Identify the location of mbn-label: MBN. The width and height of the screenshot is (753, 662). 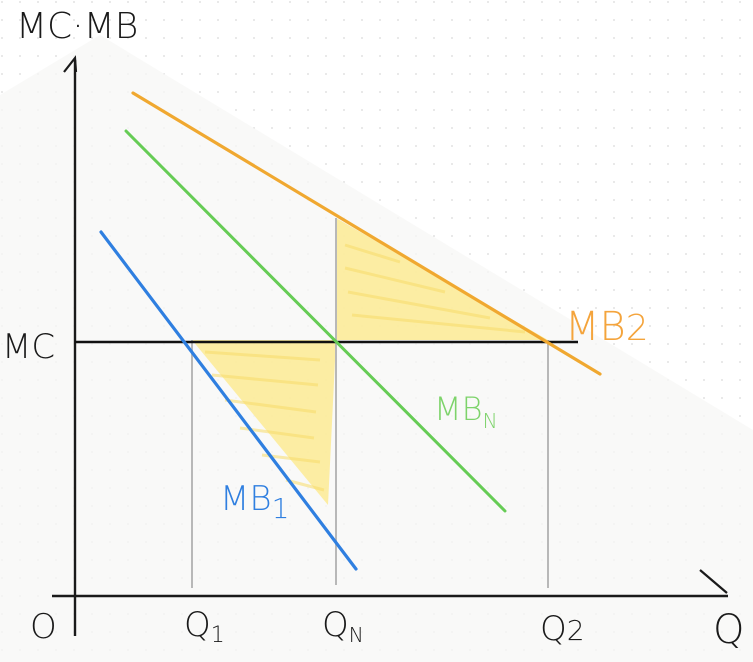
(466, 411).